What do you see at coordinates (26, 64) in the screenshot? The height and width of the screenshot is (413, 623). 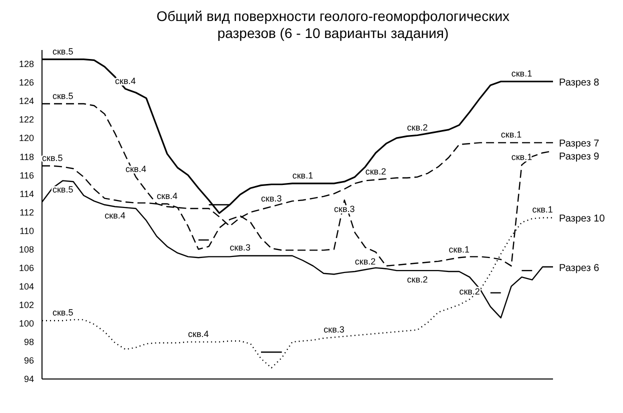 I see `y-tick-label: 128` at bounding box center [26, 64].